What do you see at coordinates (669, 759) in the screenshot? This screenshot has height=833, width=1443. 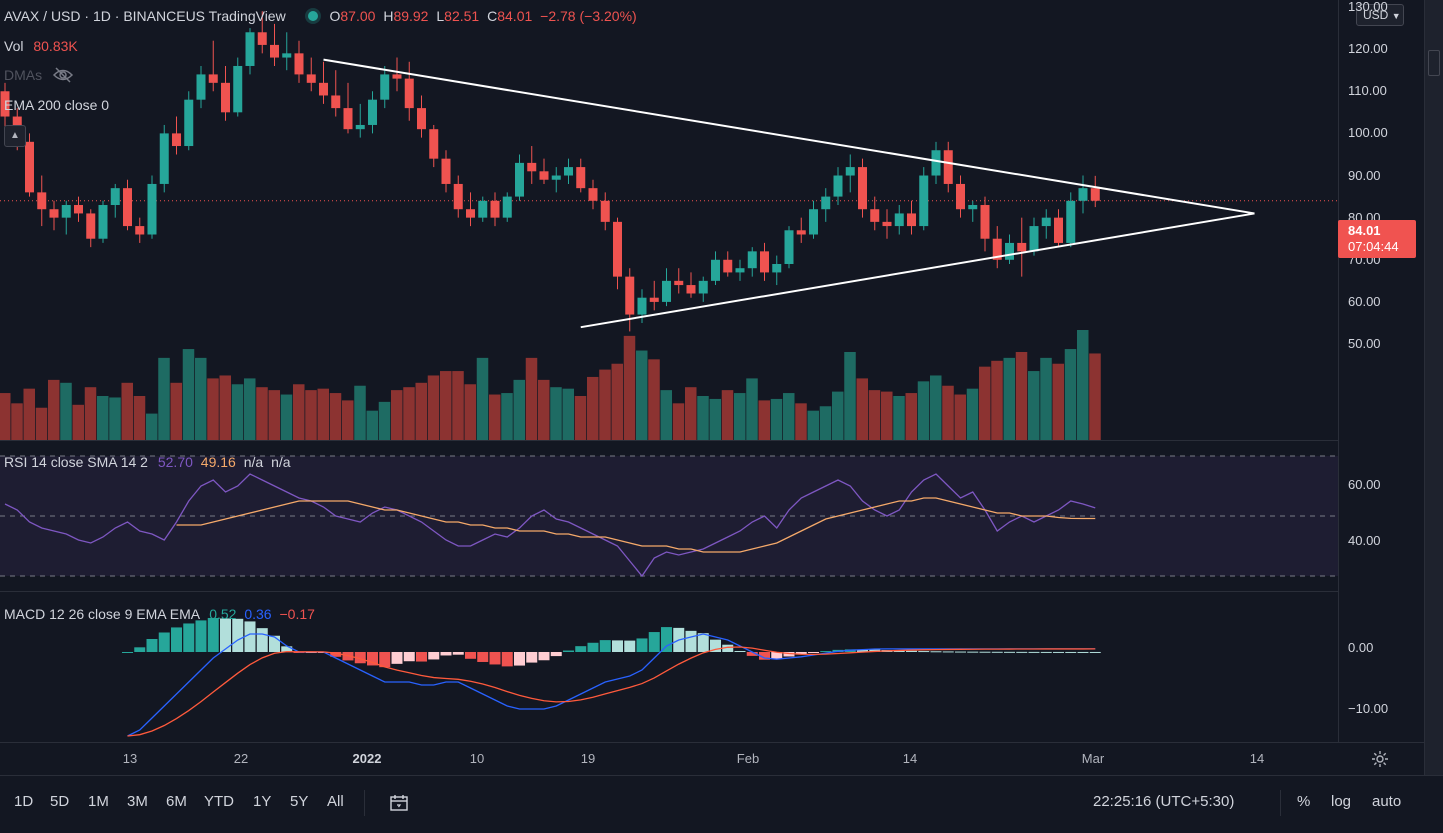 I see `time-axis: 13 22 2022 10 19 Feb 14 Mar 14` at bounding box center [669, 759].